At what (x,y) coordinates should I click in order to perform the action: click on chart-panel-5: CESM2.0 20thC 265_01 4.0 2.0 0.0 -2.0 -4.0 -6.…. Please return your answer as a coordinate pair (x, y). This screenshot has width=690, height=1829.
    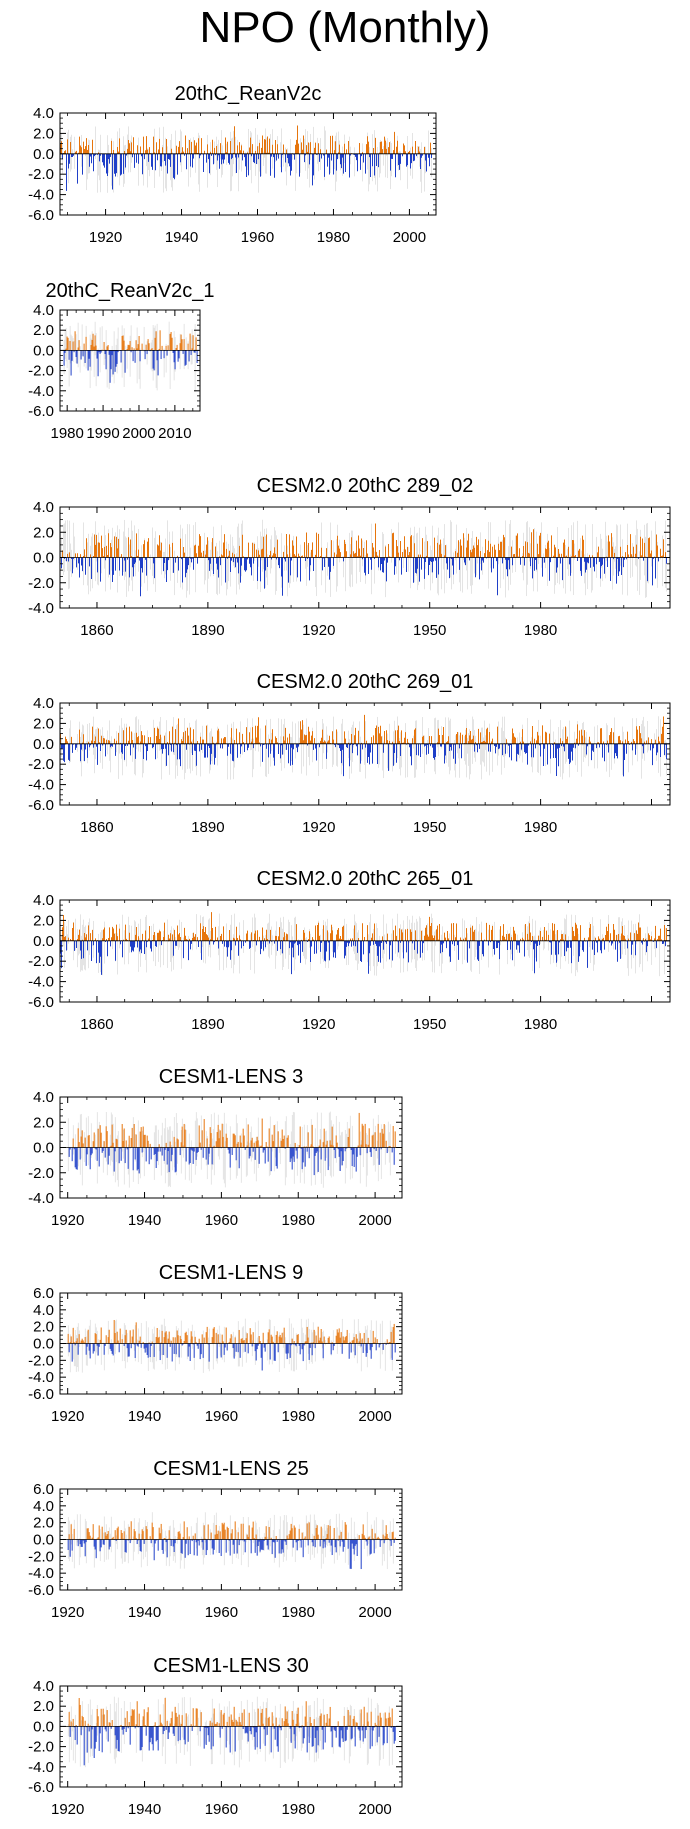
    Looking at the image, I should click on (349, 950).